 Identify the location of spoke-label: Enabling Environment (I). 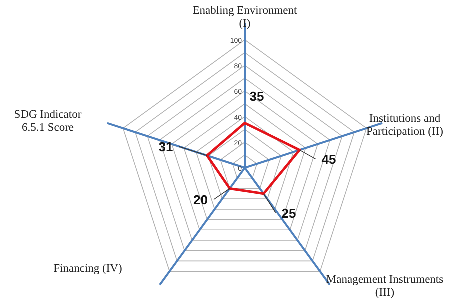
(245, 17).